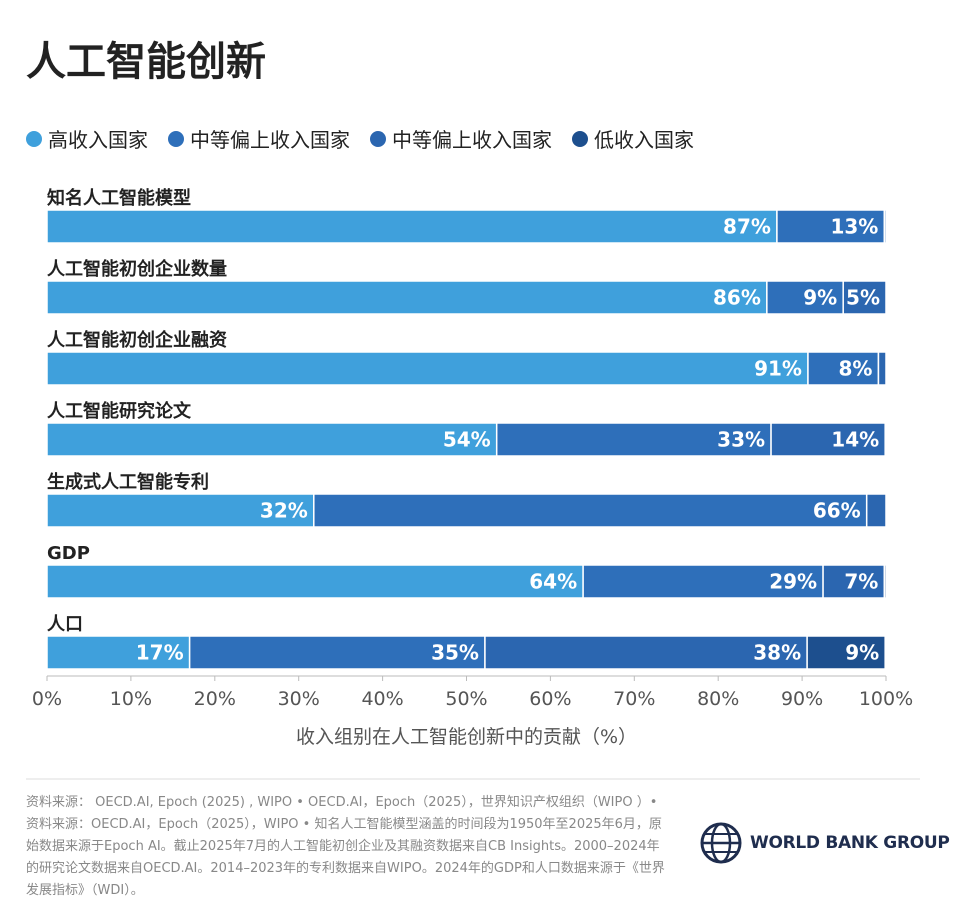 Image resolution: width=955 pixels, height=920 pixels. Describe the element at coordinates (553, 582) in the screenshot. I see `value-label: 64%` at that location.